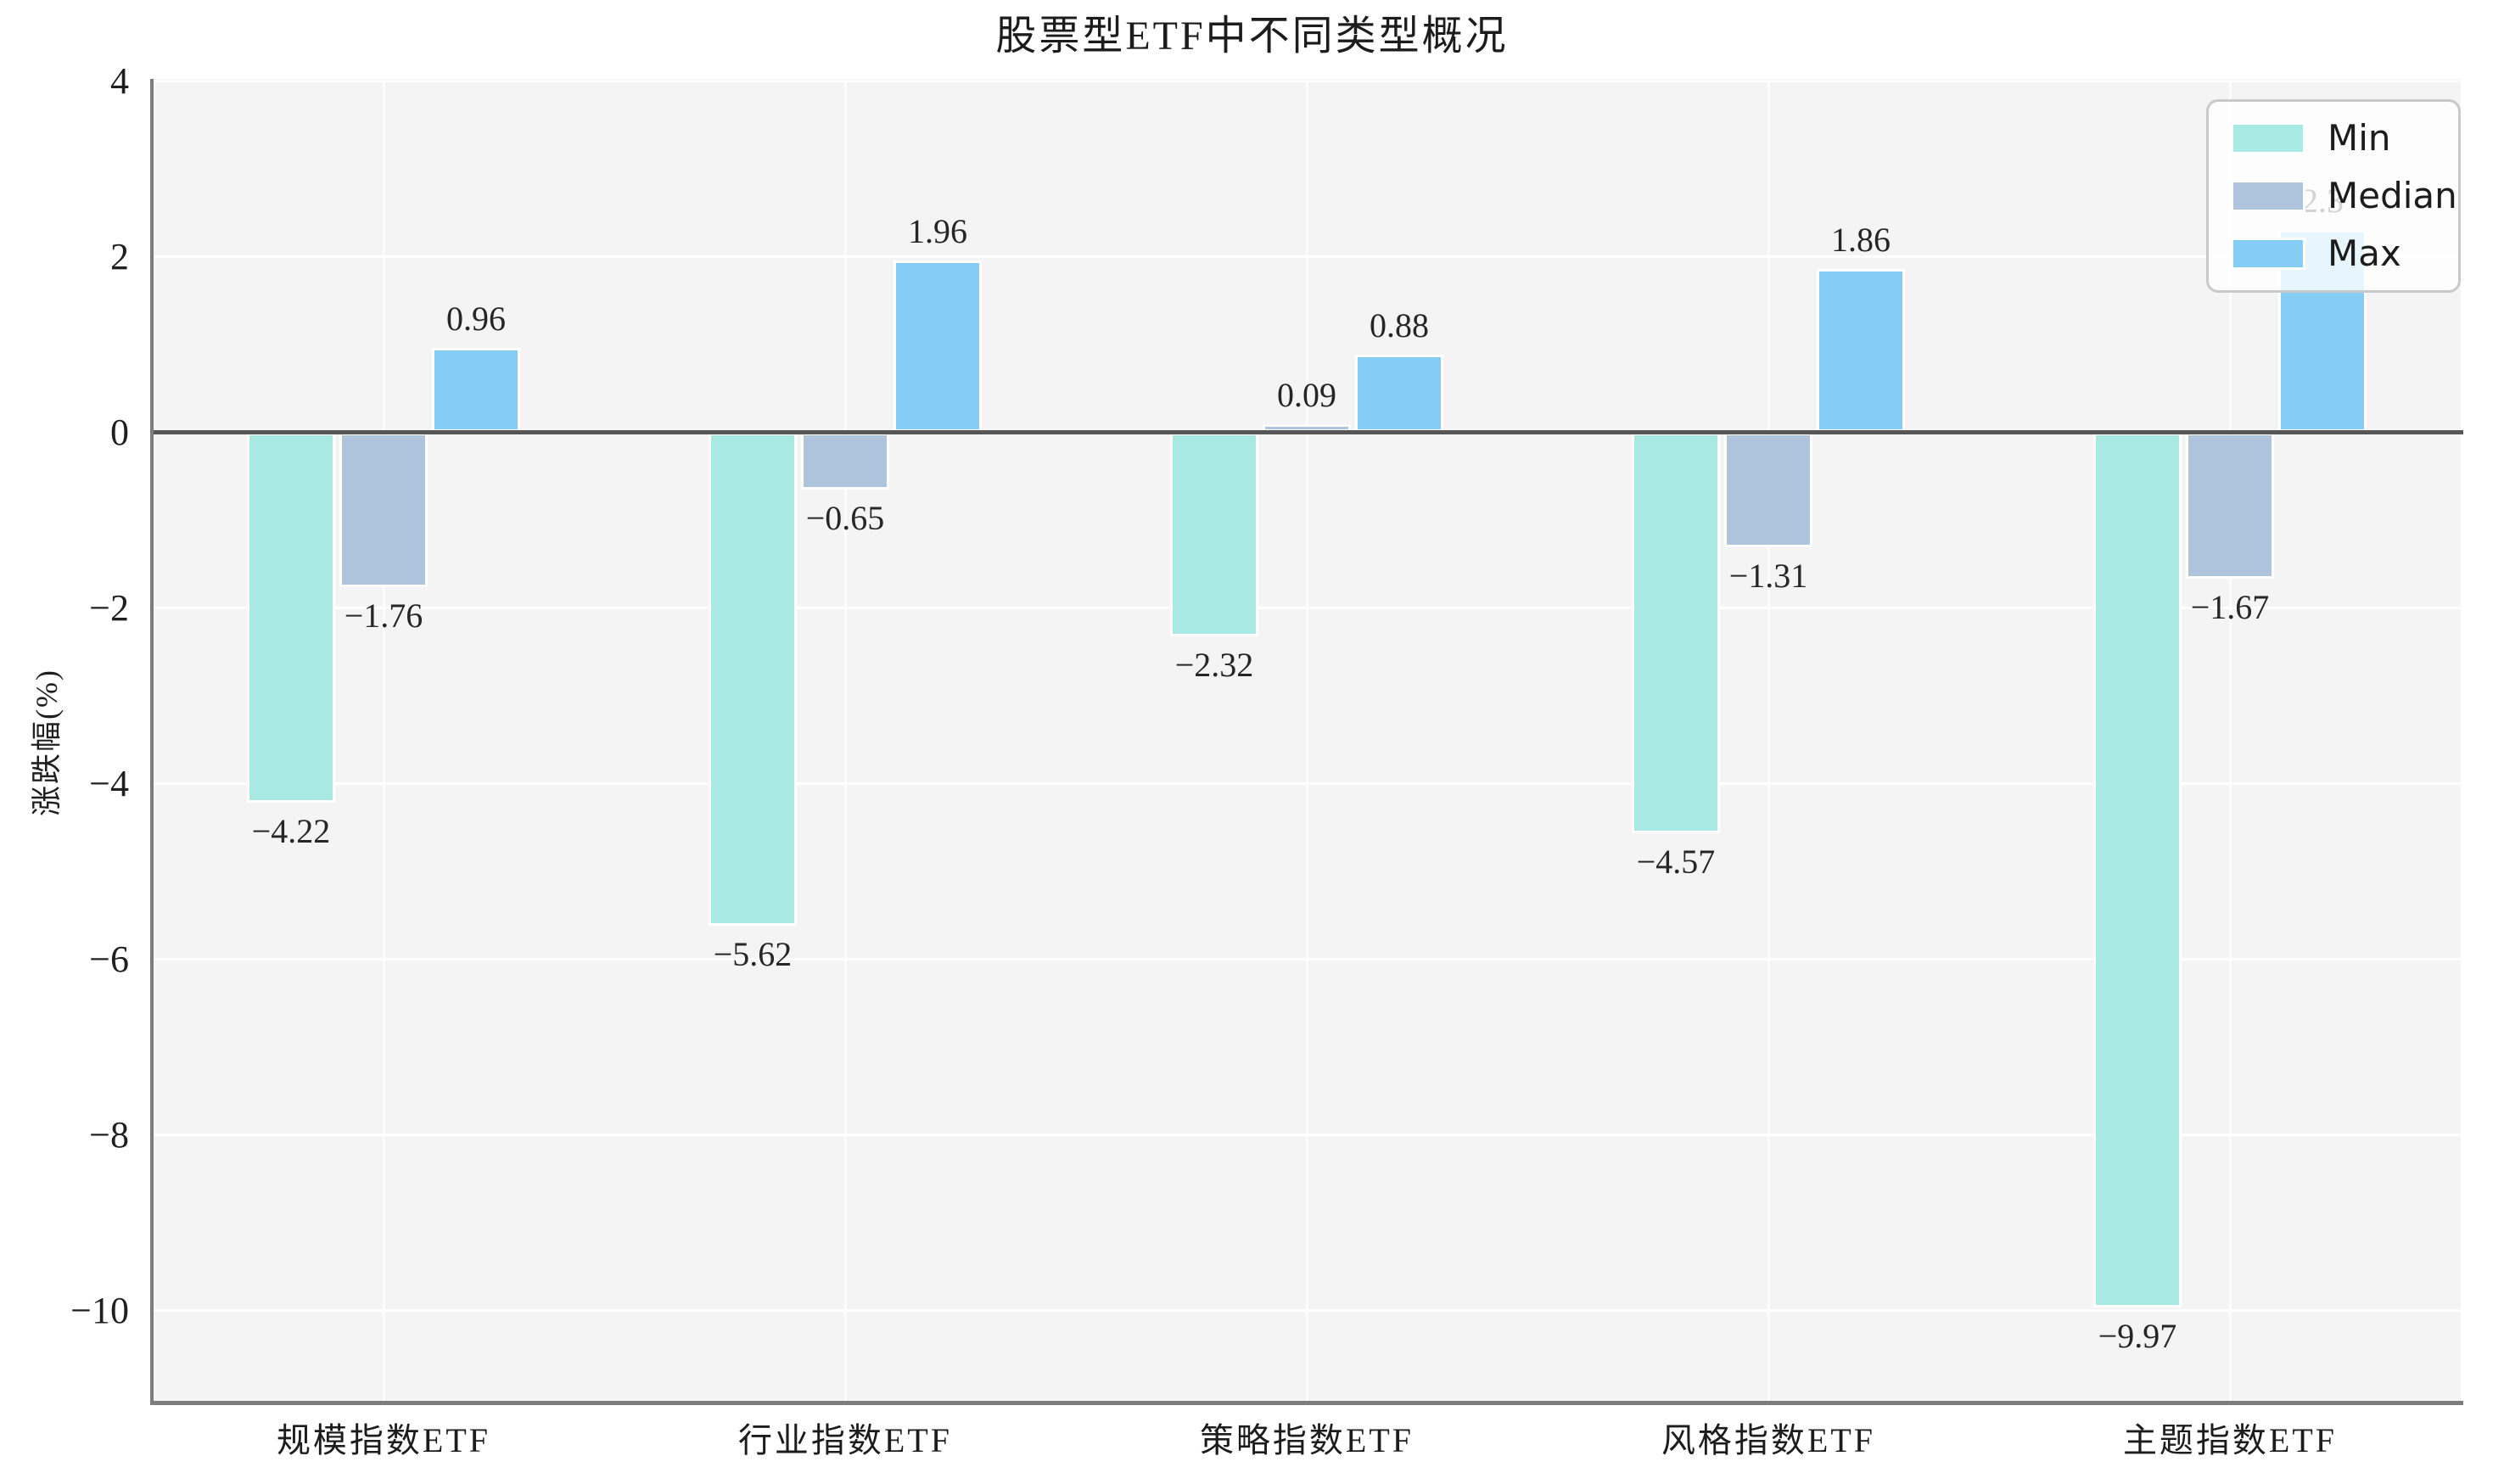  Describe the element at coordinates (384, 616) in the screenshot. I see `bar-value-label: −1.76` at that location.